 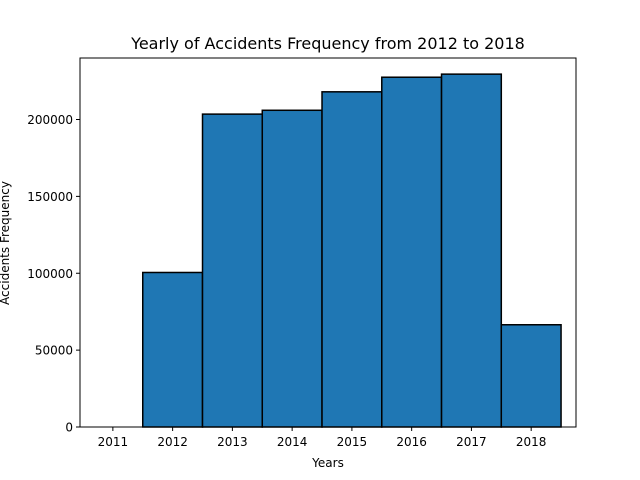 I want to click on y-tick-label: 100000, so click(x=50, y=274).